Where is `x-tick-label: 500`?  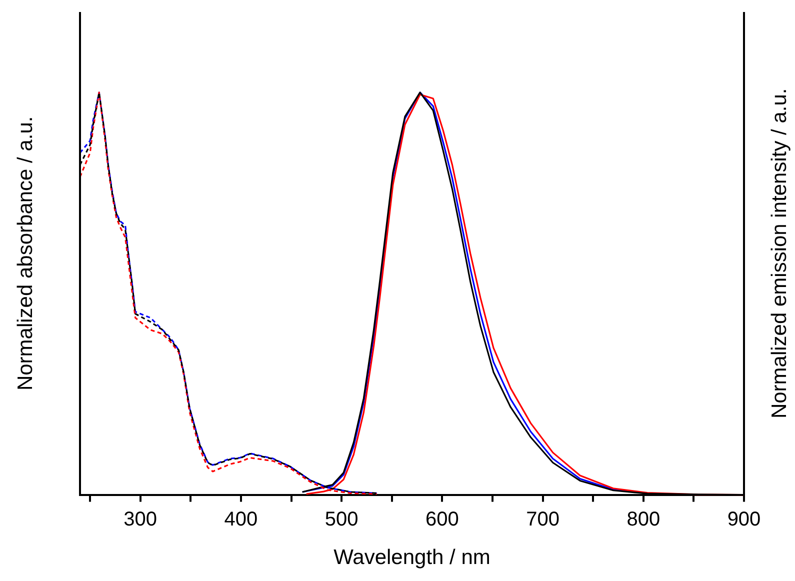
x-tick-label: 500 is located at coordinates (341, 519).